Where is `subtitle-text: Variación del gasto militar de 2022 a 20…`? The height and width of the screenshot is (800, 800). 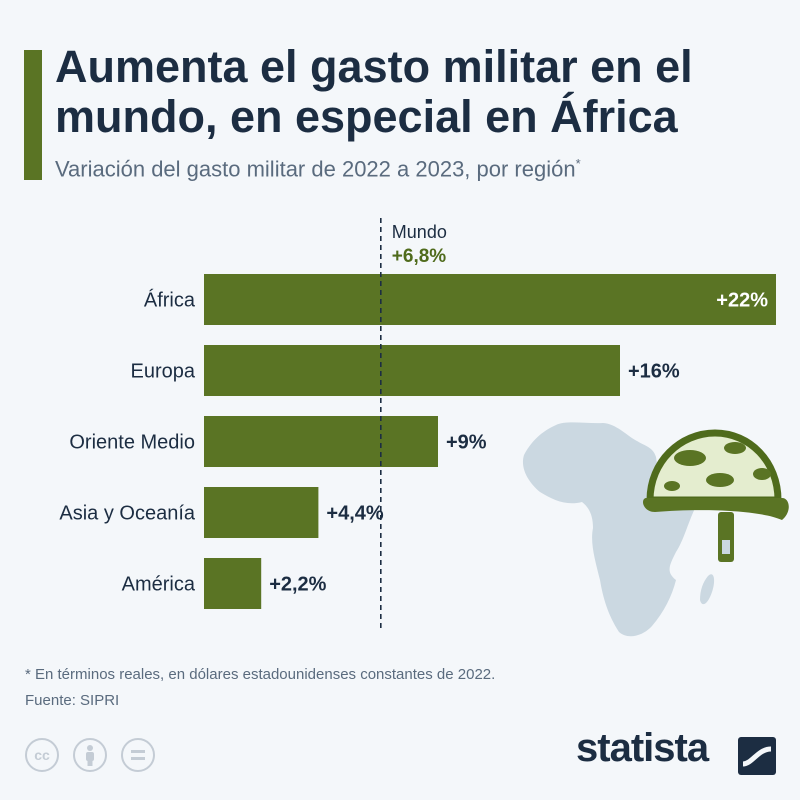
subtitle-text: Variación del gasto militar de 2022 a 20… is located at coordinates (315, 169).